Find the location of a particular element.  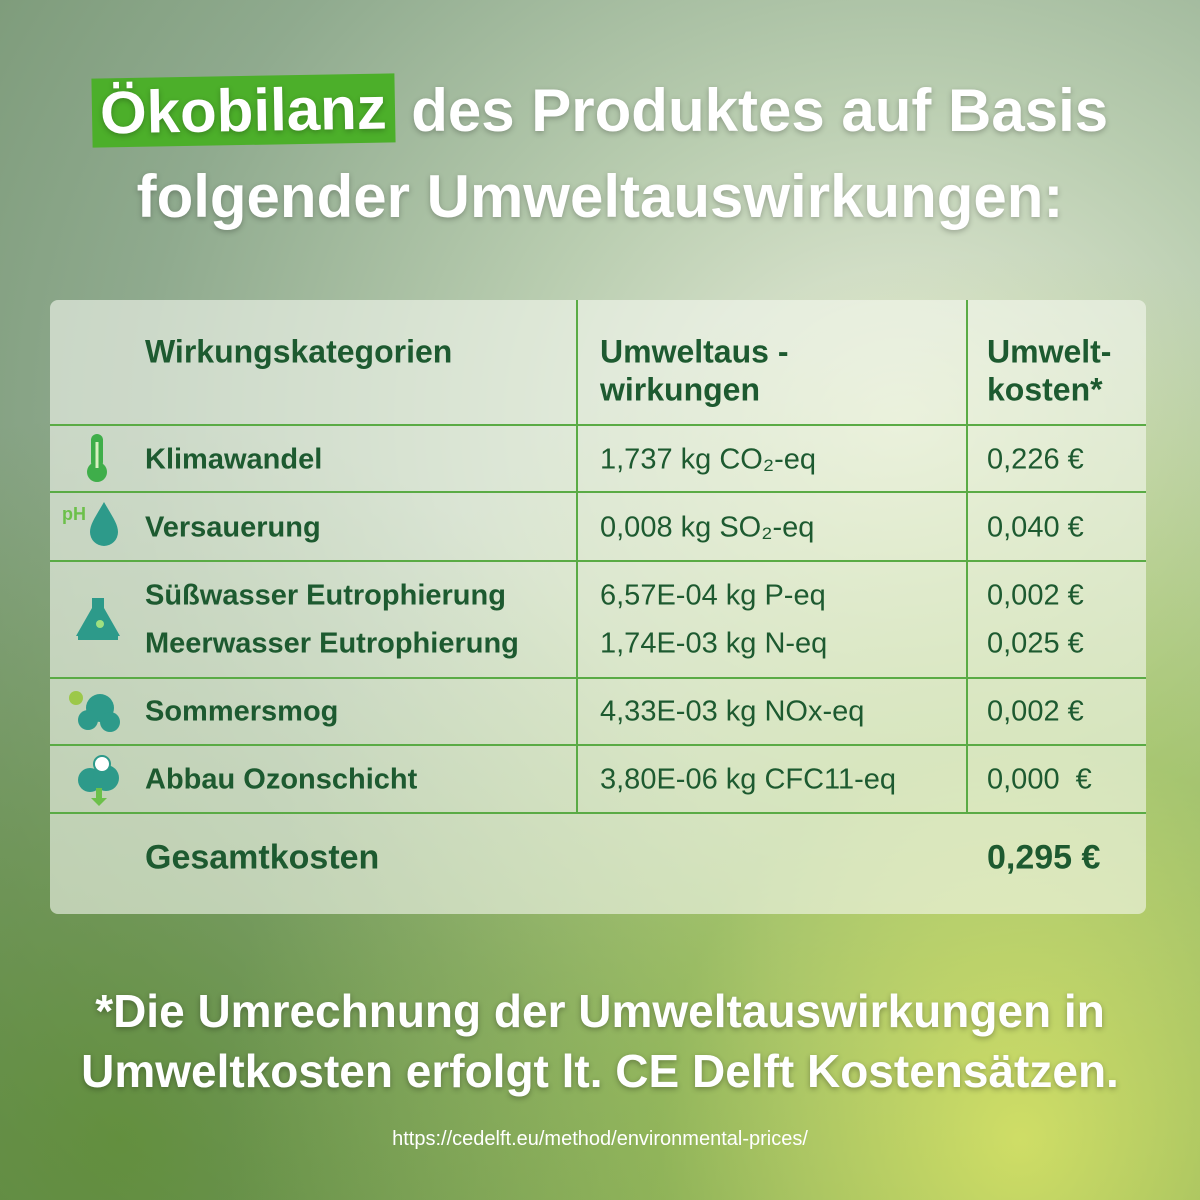

header-cell: Wirkungskategorien is located at coordinates (299, 351).